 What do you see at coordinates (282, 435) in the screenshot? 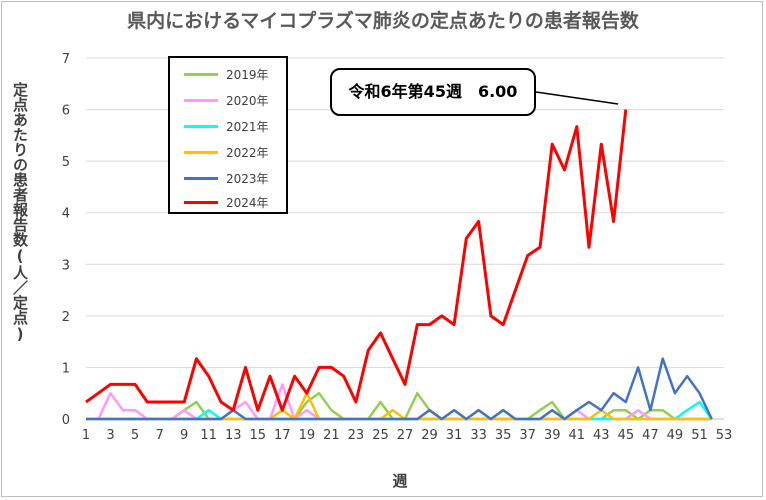
I see `x-tick-label: 17` at bounding box center [282, 435].